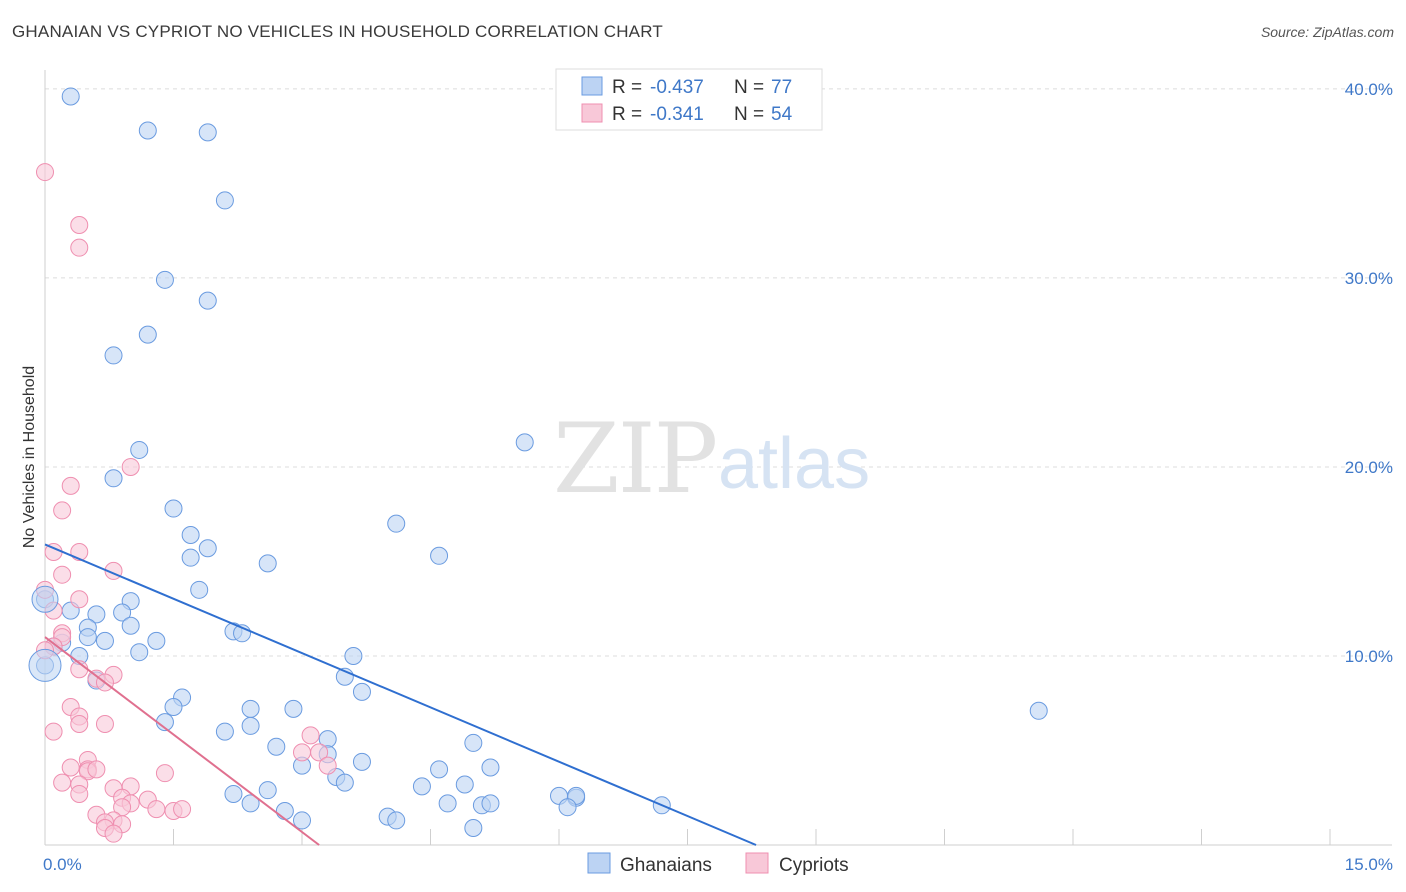 Image resolution: width=1406 pixels, height=892 pixels. What do you see at coordinates (666, 865) in the screenshot?
I see `bottom-legend-label-ghanaians: Ghanaians` at bounding box center [666, 865].